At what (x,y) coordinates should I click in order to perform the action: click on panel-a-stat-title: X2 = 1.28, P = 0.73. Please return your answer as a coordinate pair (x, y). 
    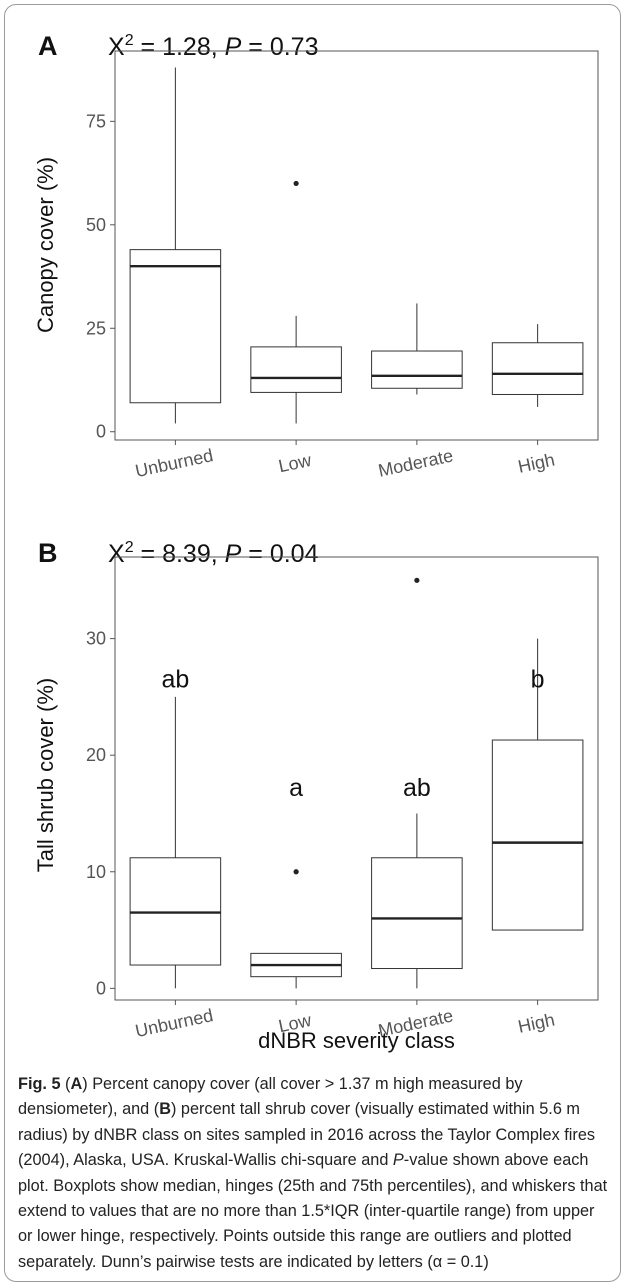
    Looking at the image, I should click on (213, 46).